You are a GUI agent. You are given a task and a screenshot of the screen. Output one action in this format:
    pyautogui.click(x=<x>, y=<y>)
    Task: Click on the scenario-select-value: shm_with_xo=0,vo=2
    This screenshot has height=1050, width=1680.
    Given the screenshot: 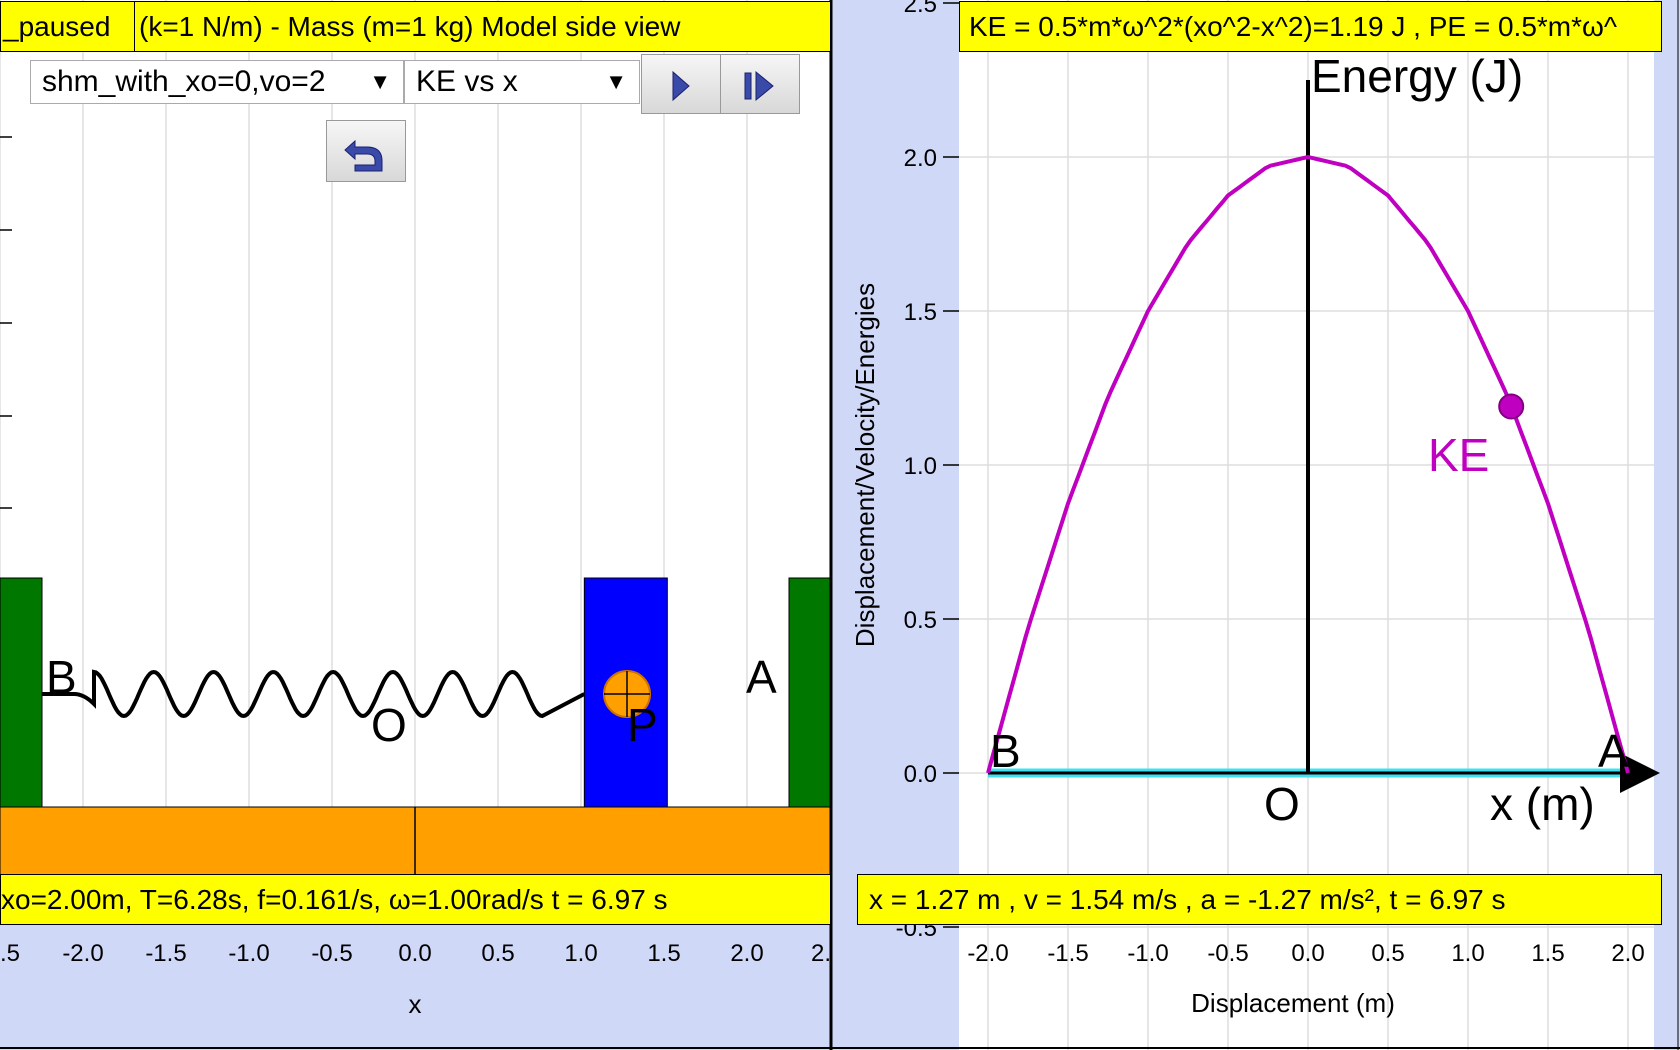 What is the action you would take?
    pyautogui.click(x=184, y=81)
    